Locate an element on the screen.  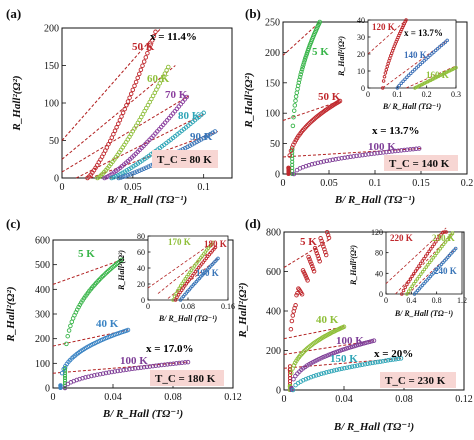
panel-d-ytick-label: 800 is located at coordinates (273, 233).